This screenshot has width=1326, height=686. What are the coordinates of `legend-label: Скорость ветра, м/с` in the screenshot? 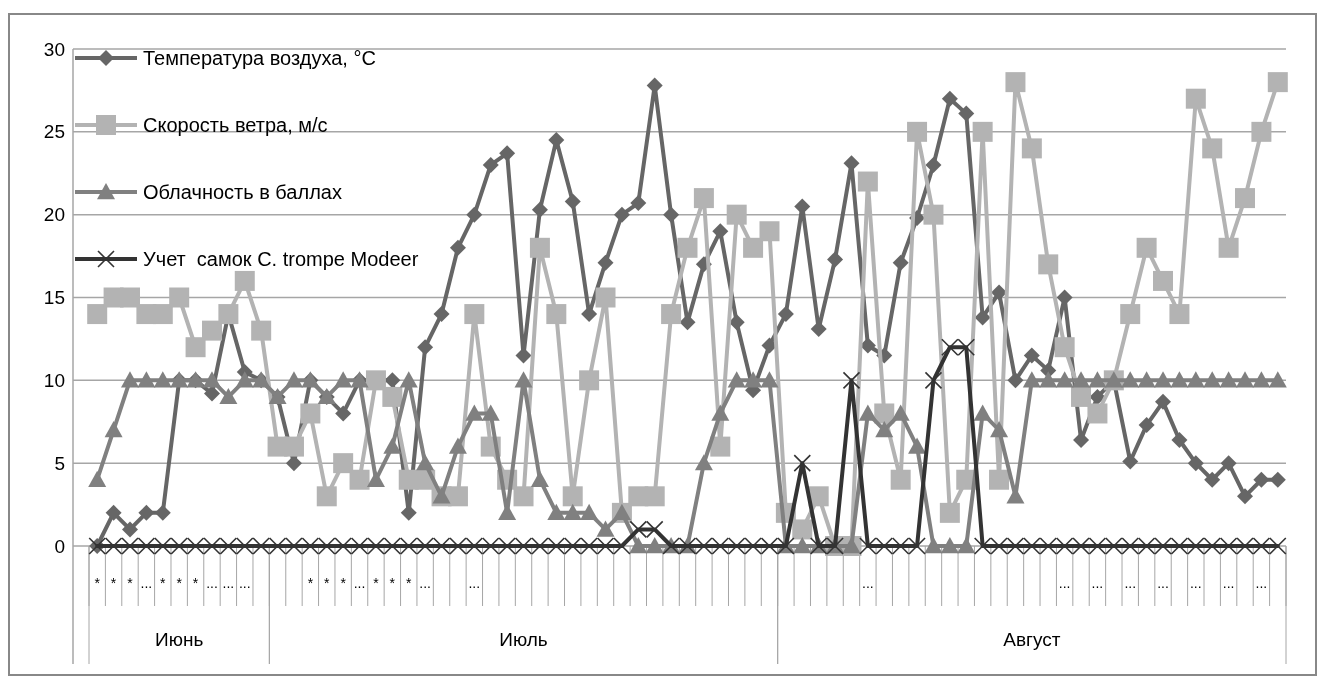 It's located at (235, 125).